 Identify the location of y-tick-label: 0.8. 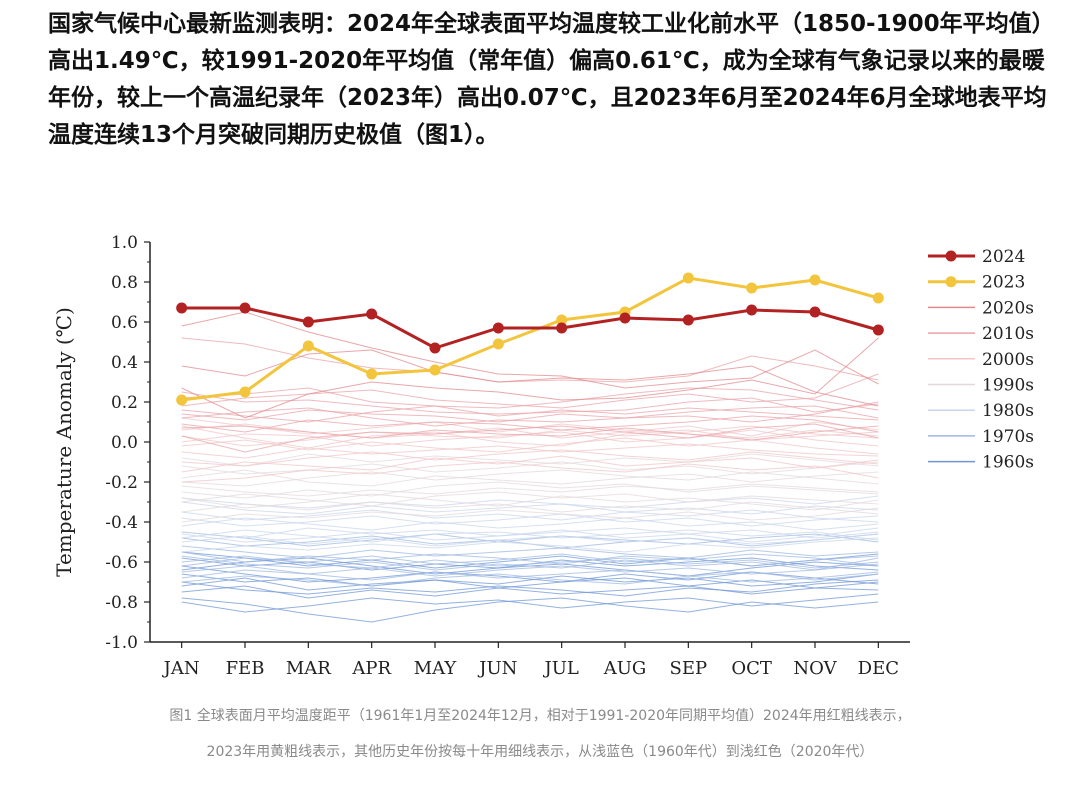
(124, 283).